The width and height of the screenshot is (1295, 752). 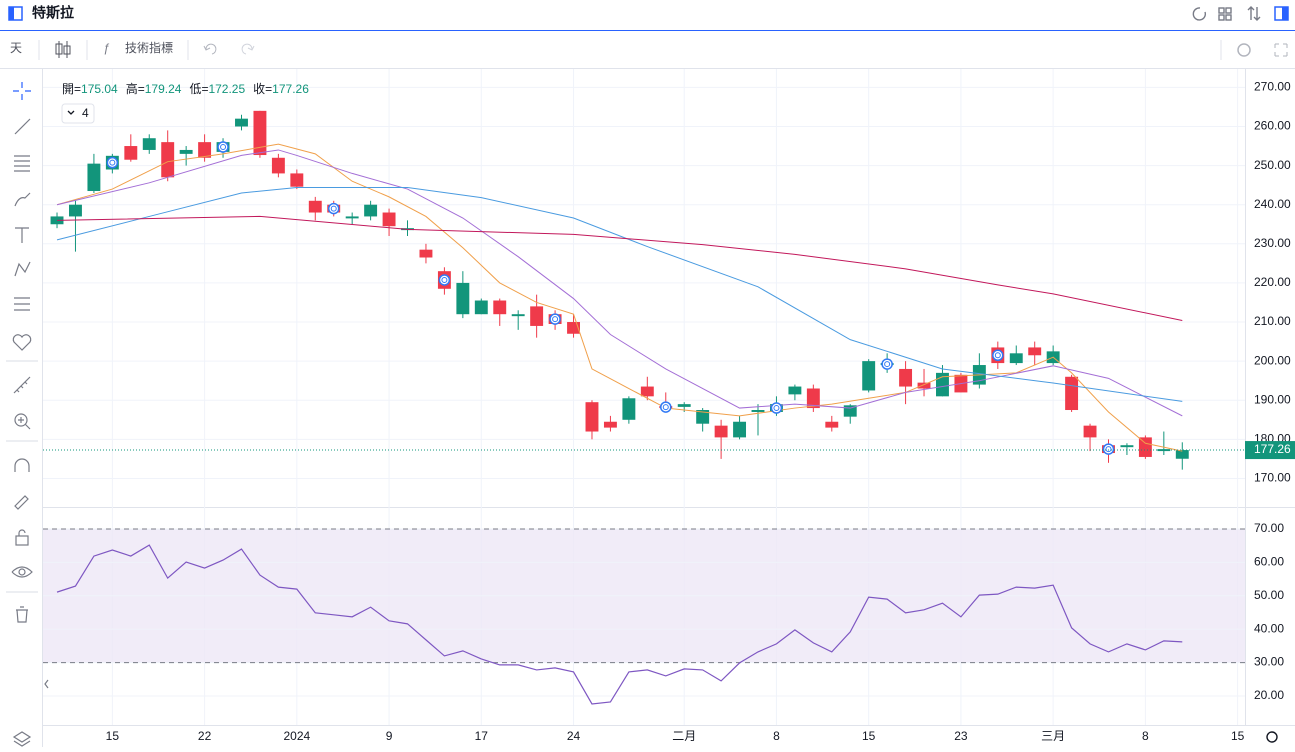 What do you see at coordinates (21, 502) in the screenshot?
I see `draw-lock-tool` at bounding box center [21, 502].